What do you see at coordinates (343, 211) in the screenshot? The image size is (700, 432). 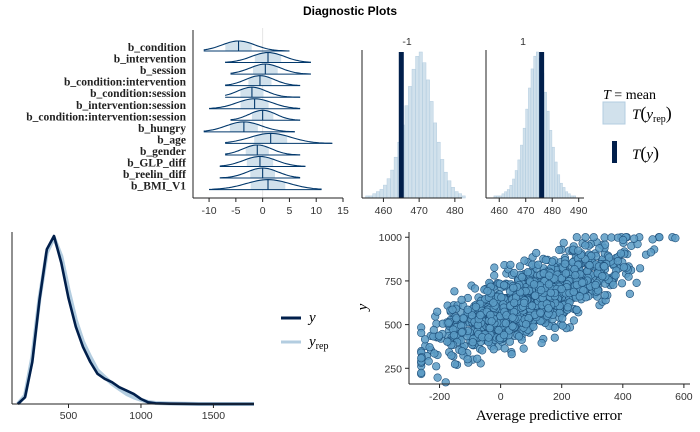 I see `x-tick-label: 15` at bounding box center [343, 211].